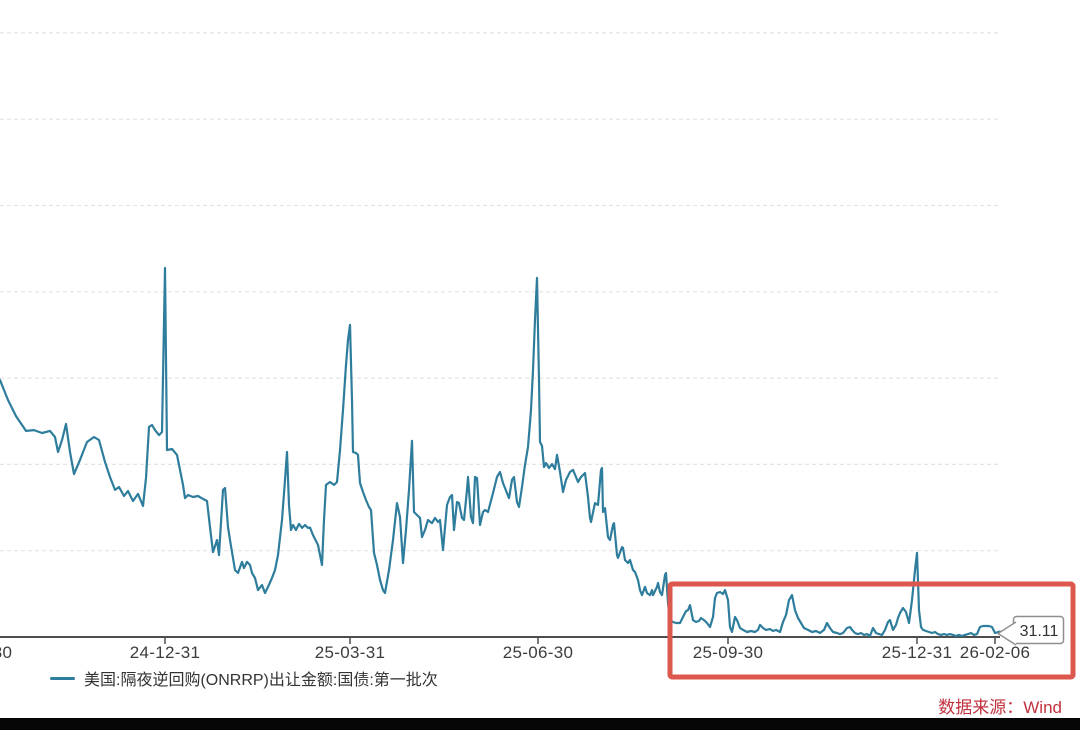 This screenshot has height=730, width=1080. Describe the element at coordinates (1007, 633) in the screenshot. I see `tooltip-arrow` at that location.